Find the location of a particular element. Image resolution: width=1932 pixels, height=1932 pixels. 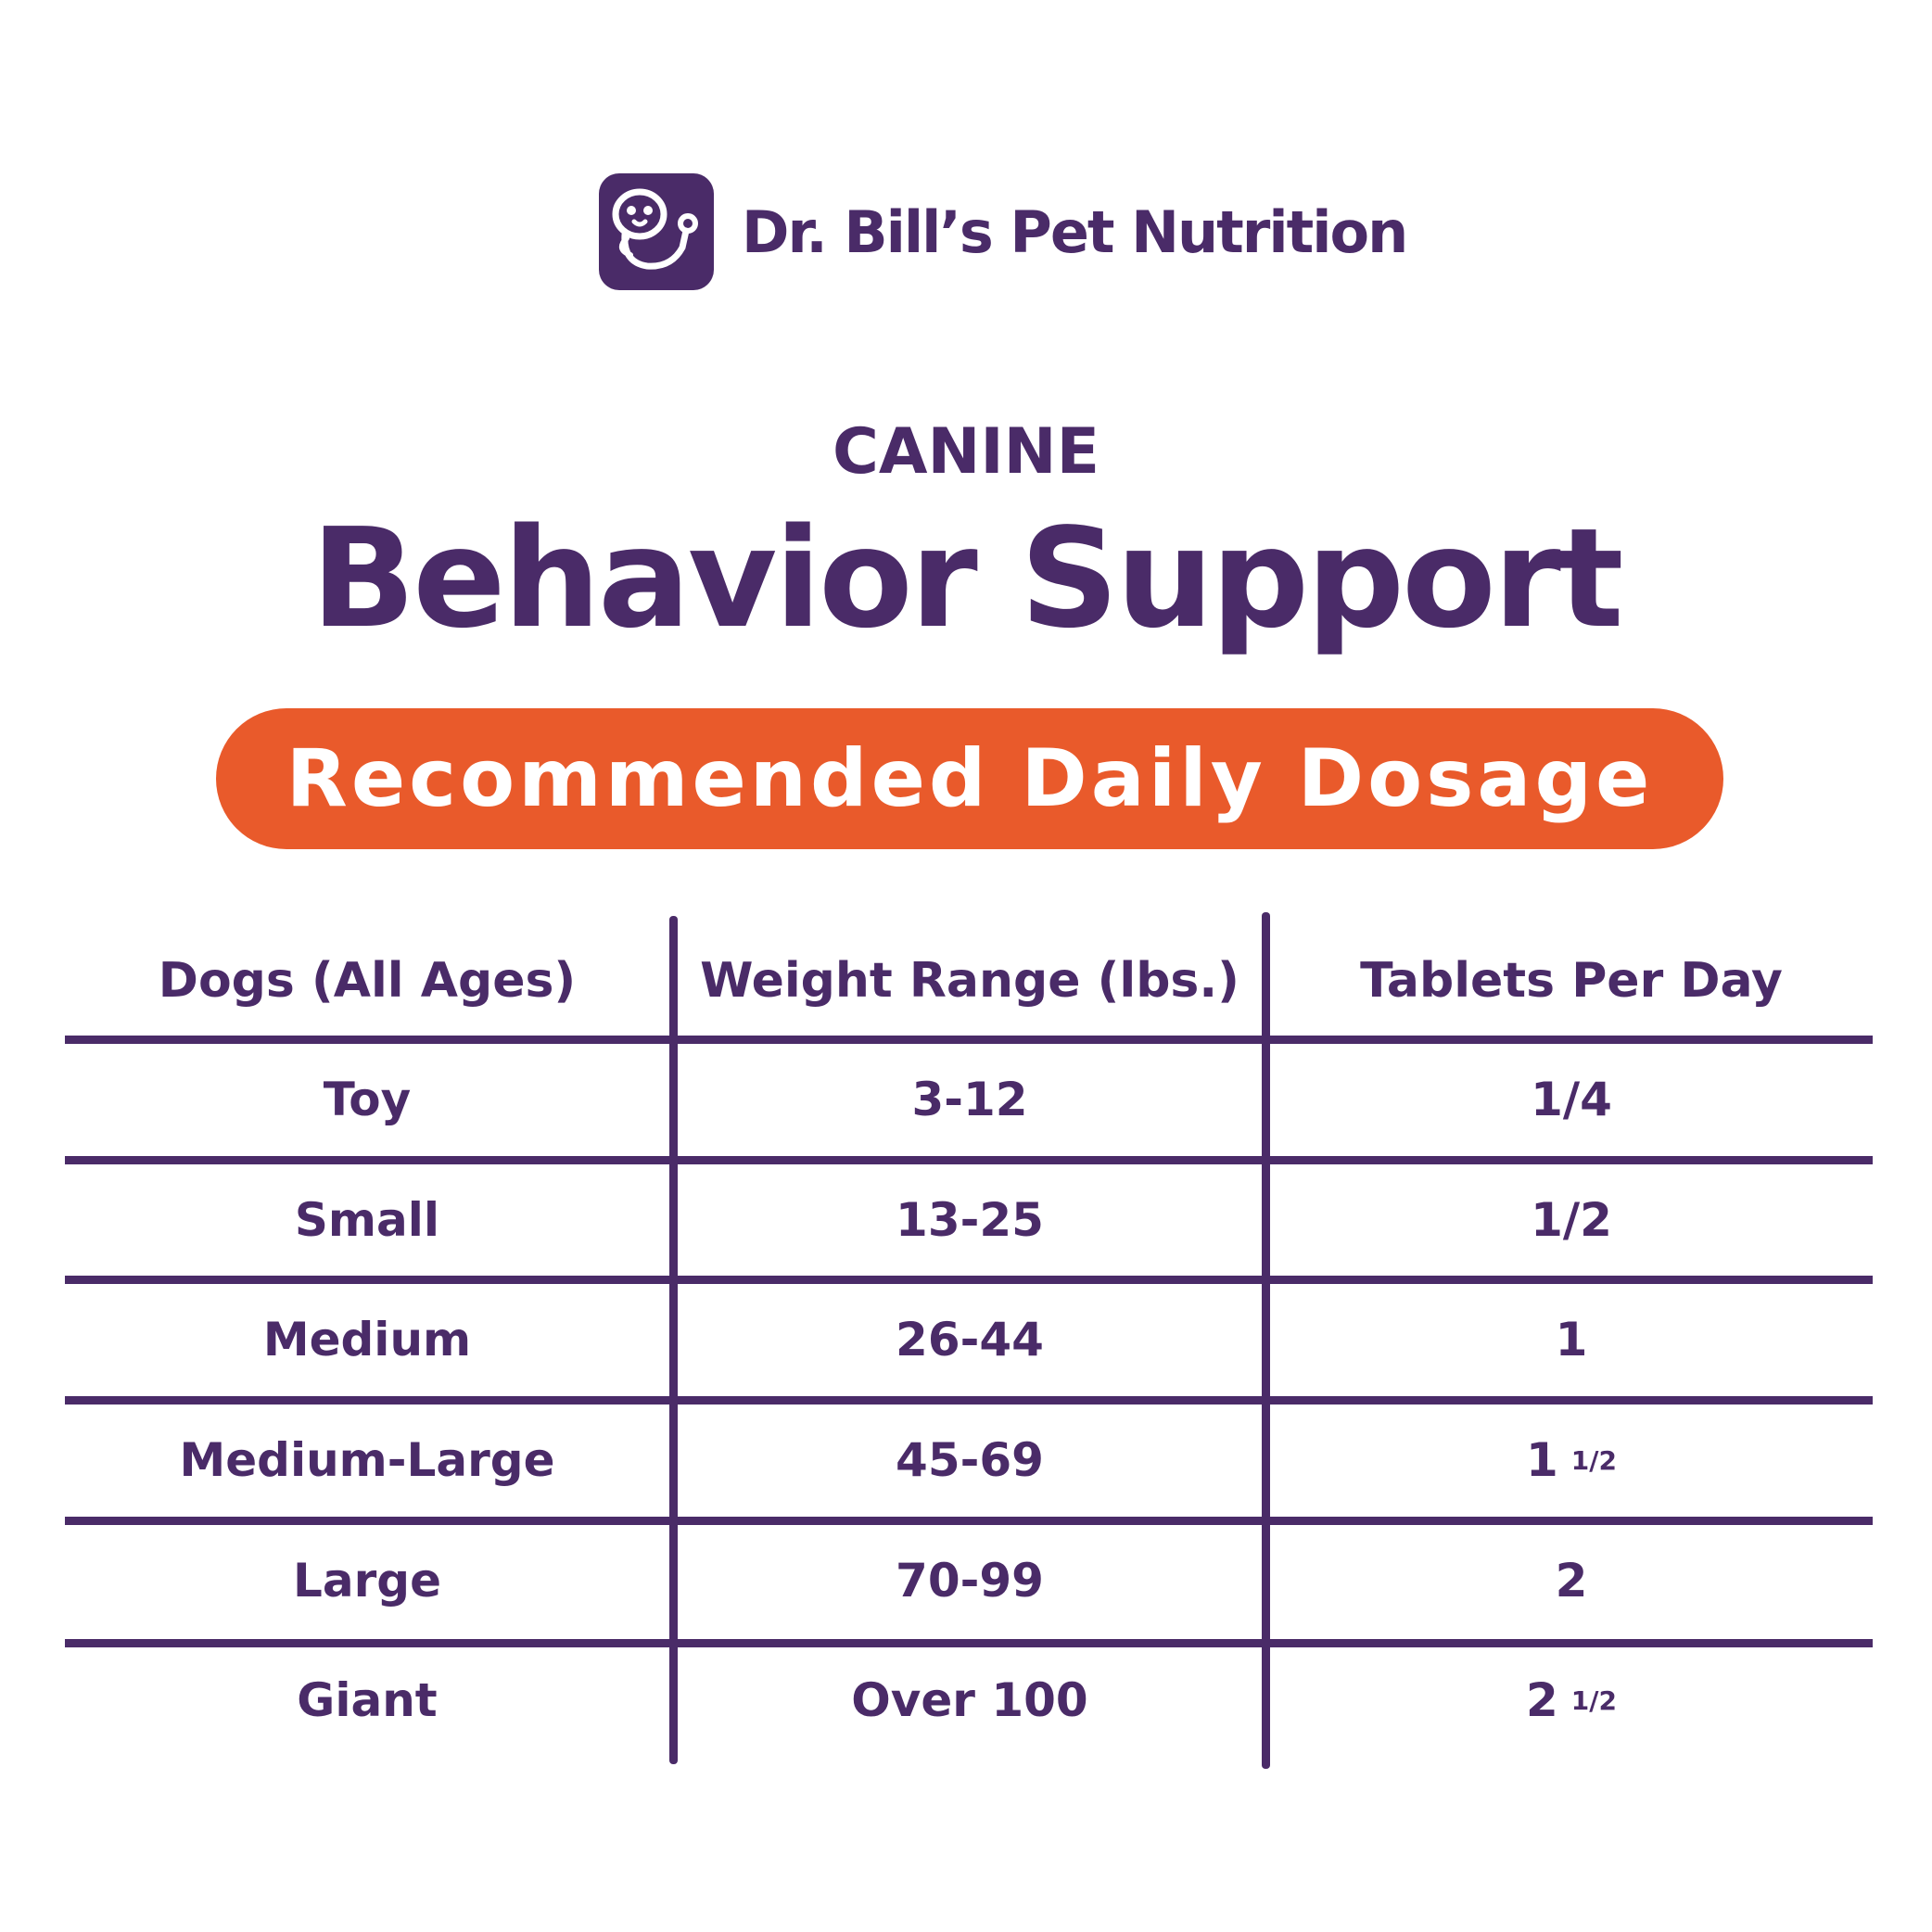

tablets-cell: 1 1/2 is located at coordinates (1571, 1460).